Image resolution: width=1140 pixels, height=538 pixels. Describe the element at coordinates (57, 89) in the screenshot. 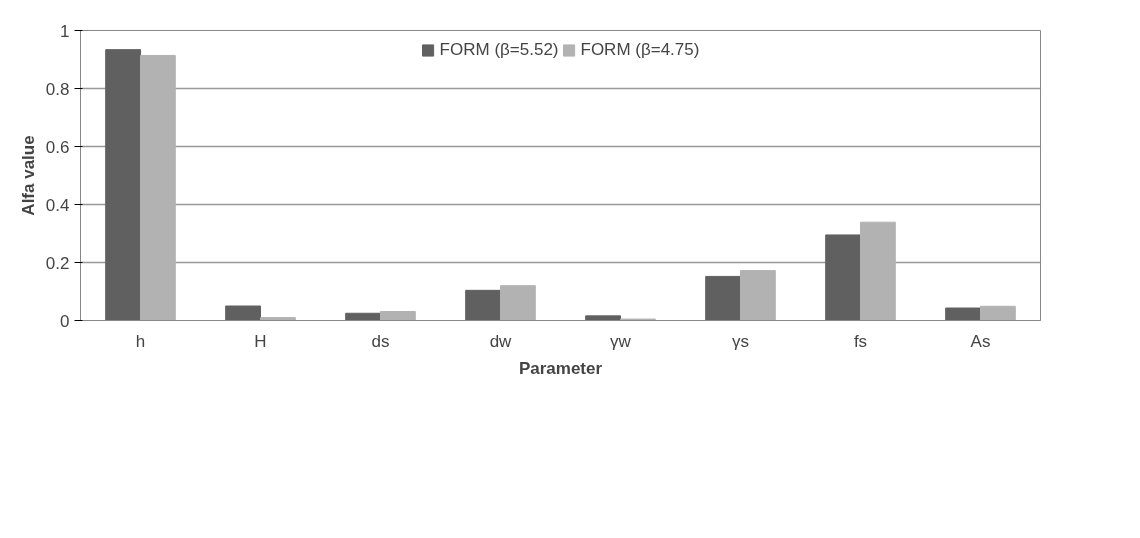

I see `y-tick-label: 0.8` at that location.